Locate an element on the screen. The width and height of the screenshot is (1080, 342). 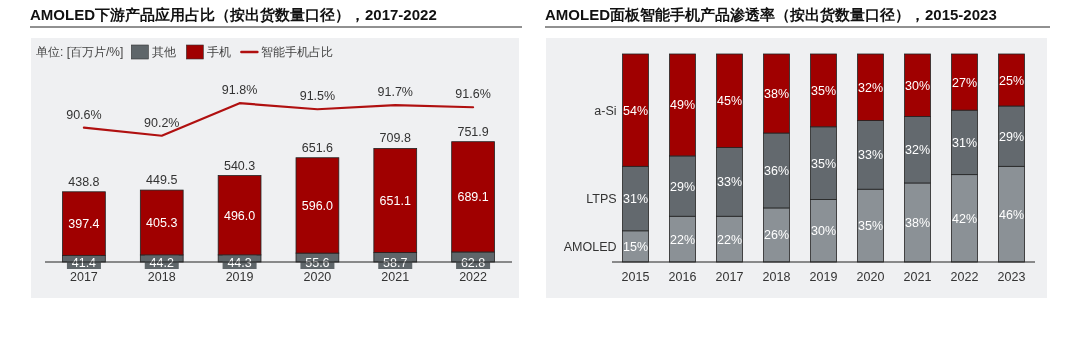
data-label: 25% is located at coordinates (1011, 80).